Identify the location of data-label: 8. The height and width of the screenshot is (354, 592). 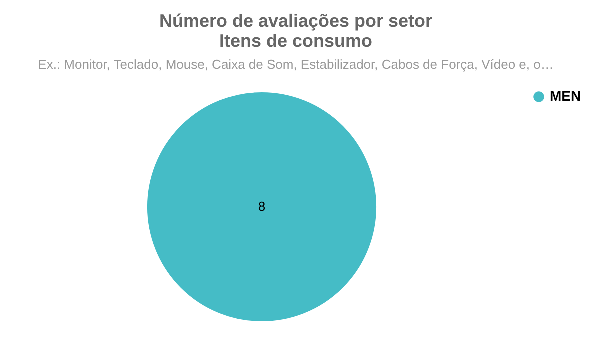
(262, 206).